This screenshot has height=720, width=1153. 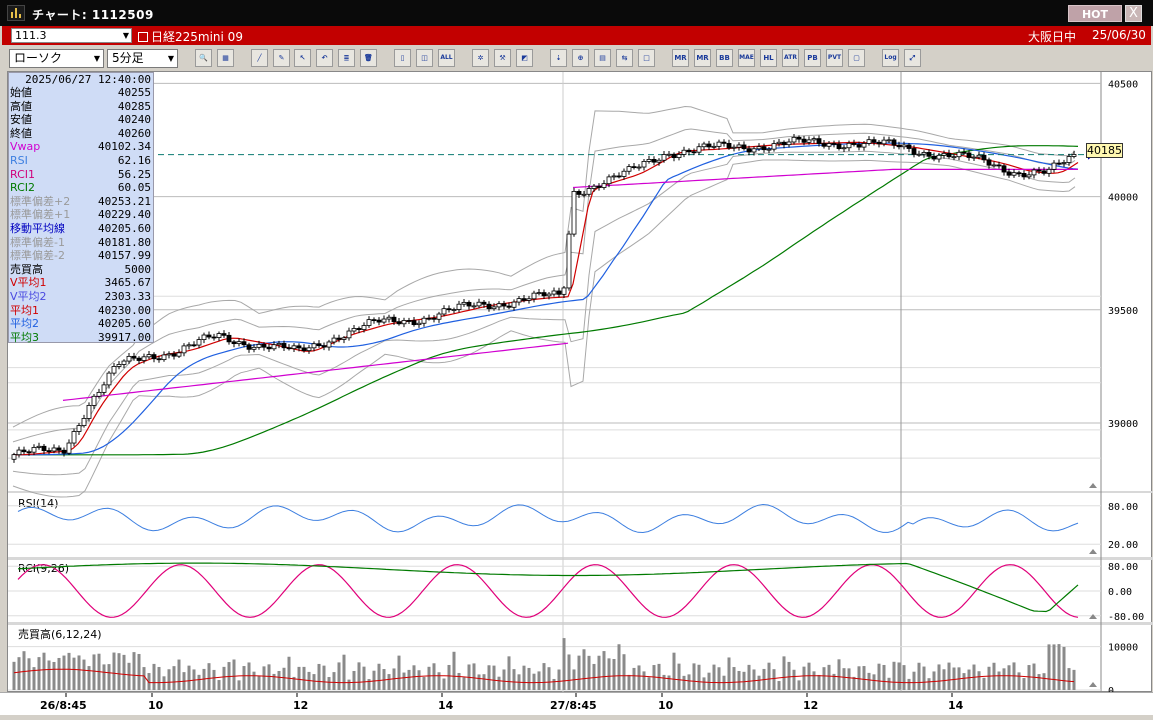 I want to click on code-input: 111.3 ▼, so click(x=71, y=35).